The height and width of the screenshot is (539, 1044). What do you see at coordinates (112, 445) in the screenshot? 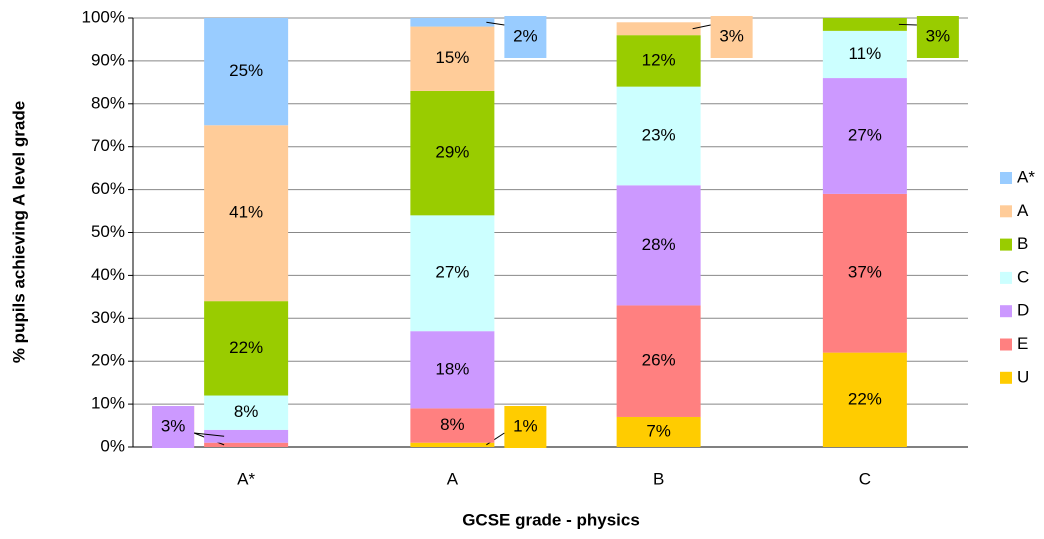
I see `y-tick-label: 0%` at bounding box center [112, 445].